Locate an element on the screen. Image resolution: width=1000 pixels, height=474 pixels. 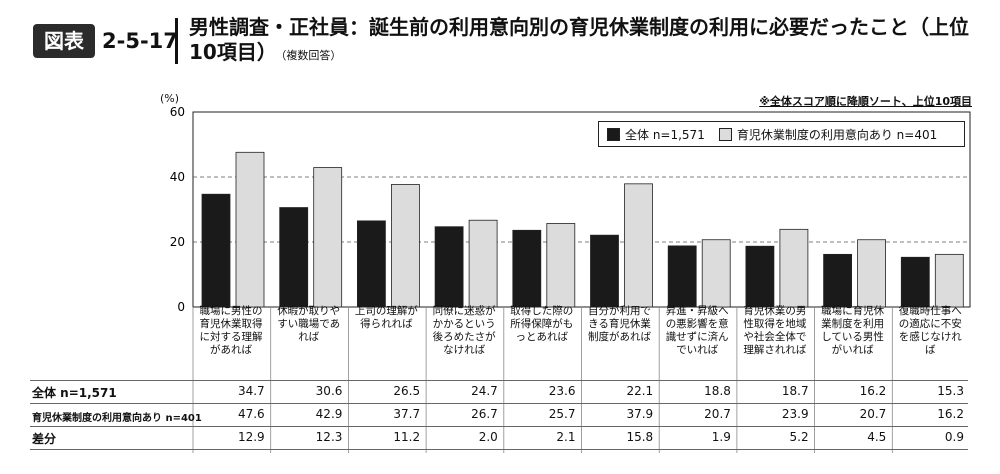
table-cell: 4.5 is located at coordinates (877, 437).